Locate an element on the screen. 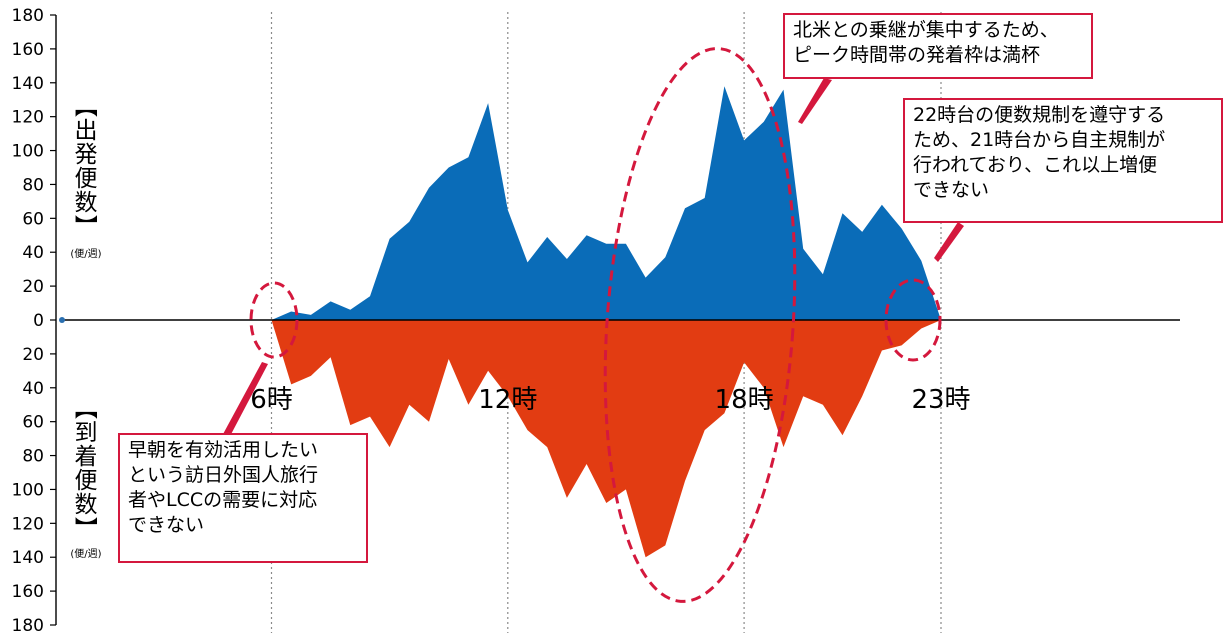  y-title-departure-char: 数 is located at coordinates (86, 203).